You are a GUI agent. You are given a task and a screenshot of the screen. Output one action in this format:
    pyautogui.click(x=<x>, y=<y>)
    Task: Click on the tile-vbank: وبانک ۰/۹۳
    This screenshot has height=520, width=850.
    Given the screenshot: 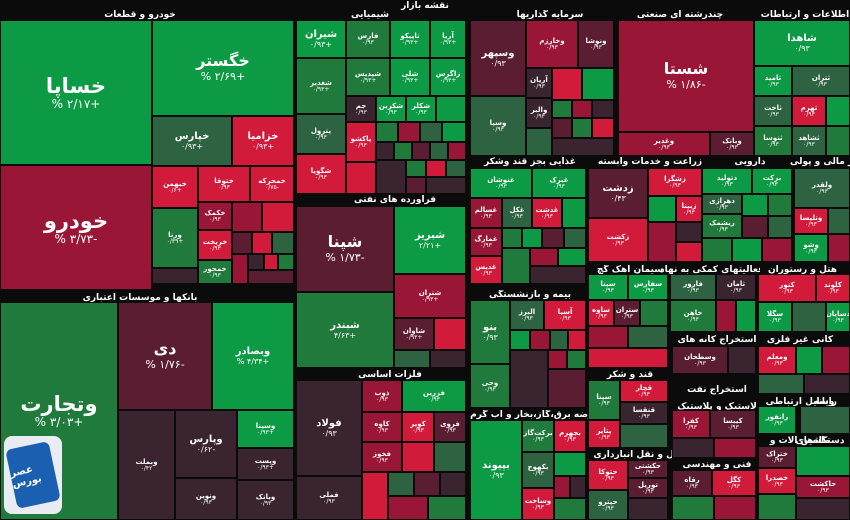 What is the action you would take?
    pyautogui.click(x=265, y=500)
    